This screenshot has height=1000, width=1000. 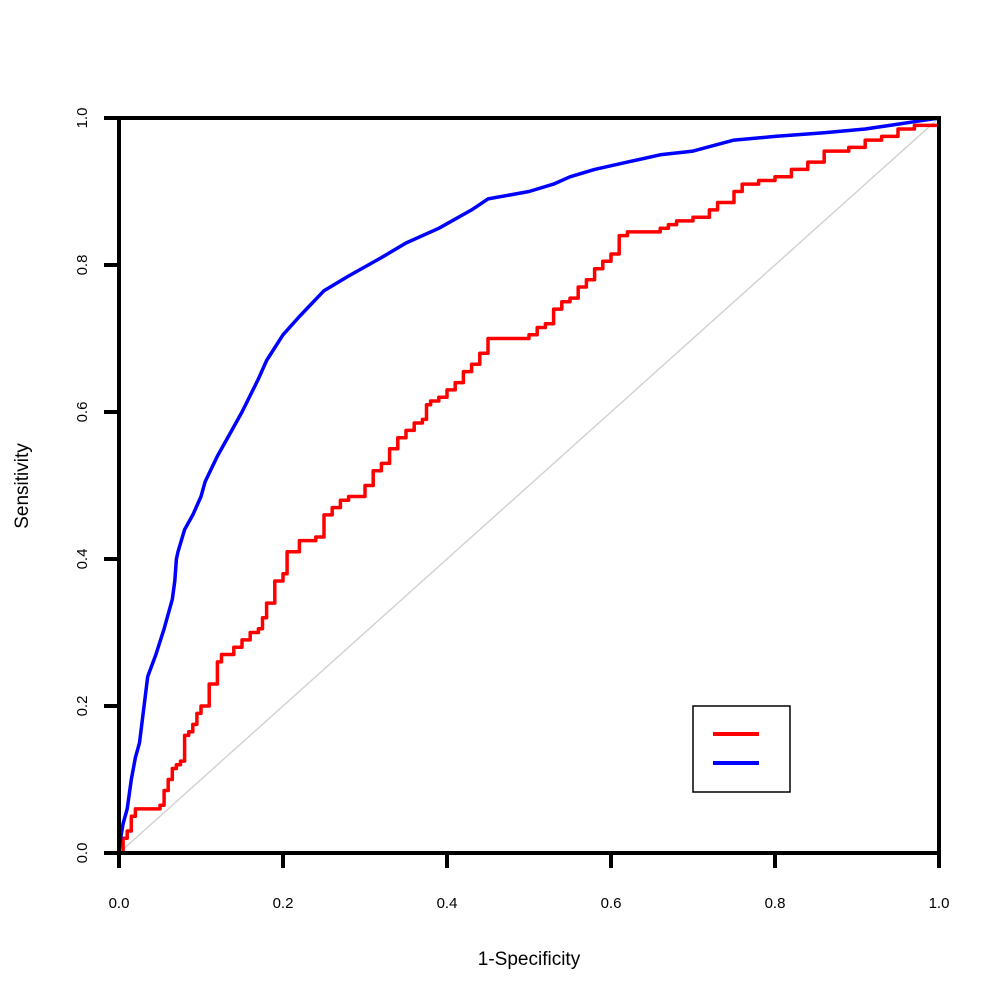 What do you see at coordinates (447, 903) in the screenshot?
I see `x-tick-label: 0.4` at bounding box center [447, 903].